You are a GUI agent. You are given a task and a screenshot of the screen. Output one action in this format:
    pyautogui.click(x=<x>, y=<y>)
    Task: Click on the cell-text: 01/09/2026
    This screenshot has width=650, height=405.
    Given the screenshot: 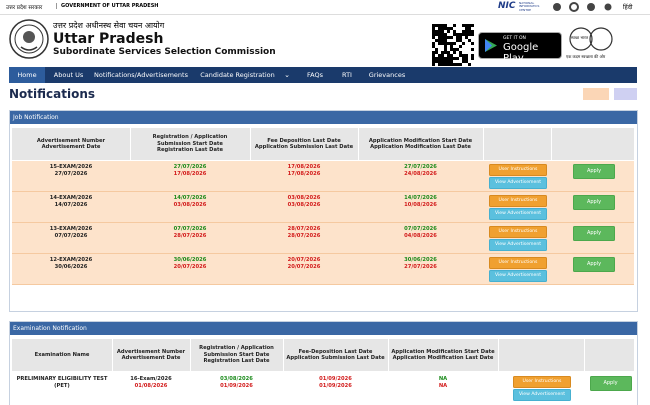 What is the action you would take?
    pyautogui.click(x=335, y=386)
    